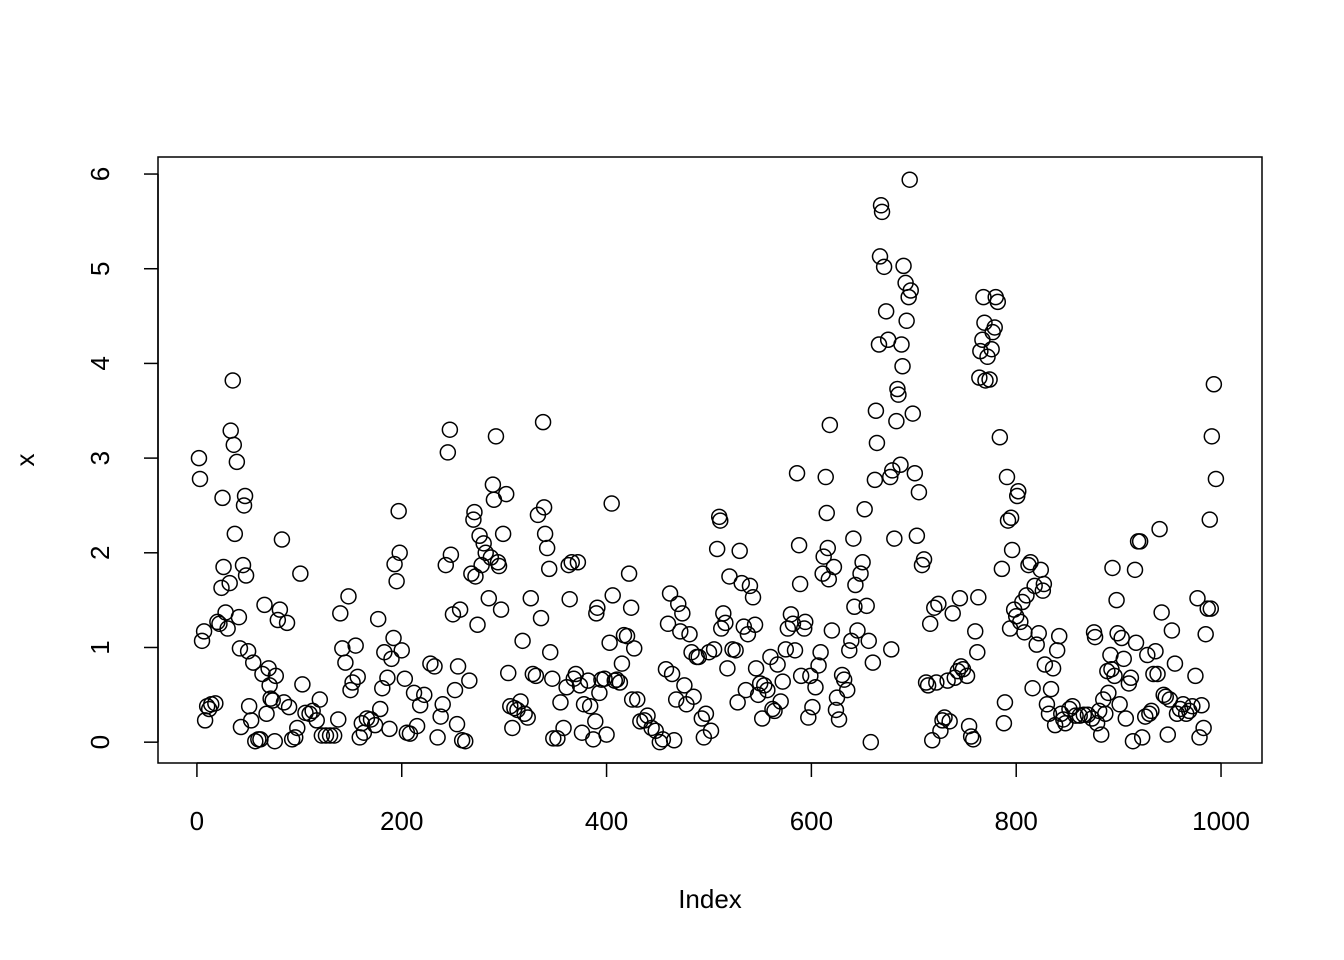 This screenshot has height=960, width=1344. What do you see at coordinates (606, 821) in the screenshot?
I see `x-tick-label: 400` at bounding box center [606, 821].